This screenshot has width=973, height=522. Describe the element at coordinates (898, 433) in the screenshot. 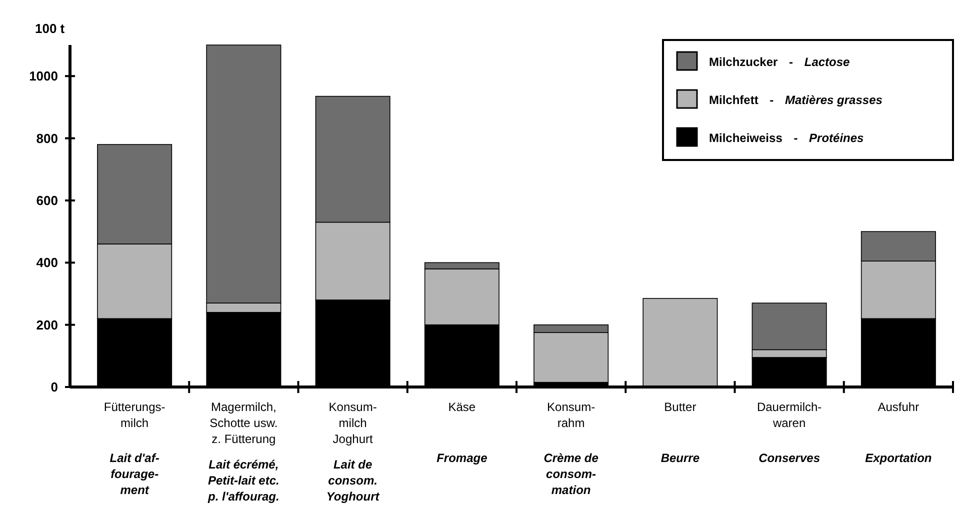

I see `category-label: Ausfuhr Exportation` at that location.